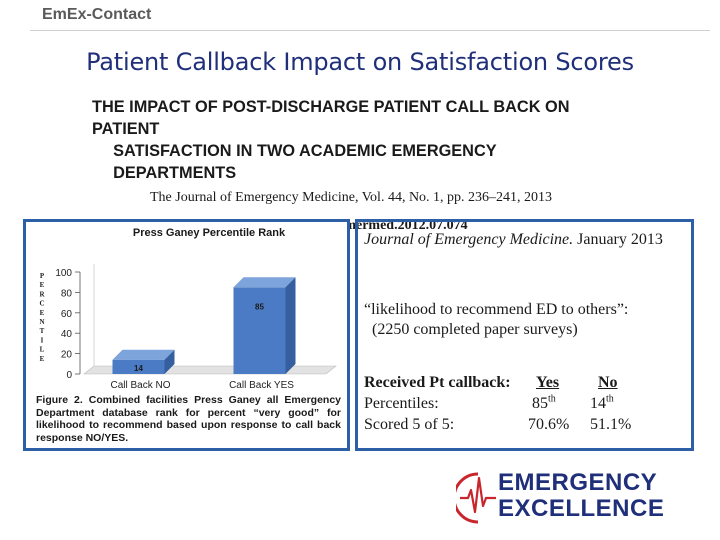  Describe the element at coordinates (42, 294) in the screenshot. I see `y-axis-label-letter: R` at that location.